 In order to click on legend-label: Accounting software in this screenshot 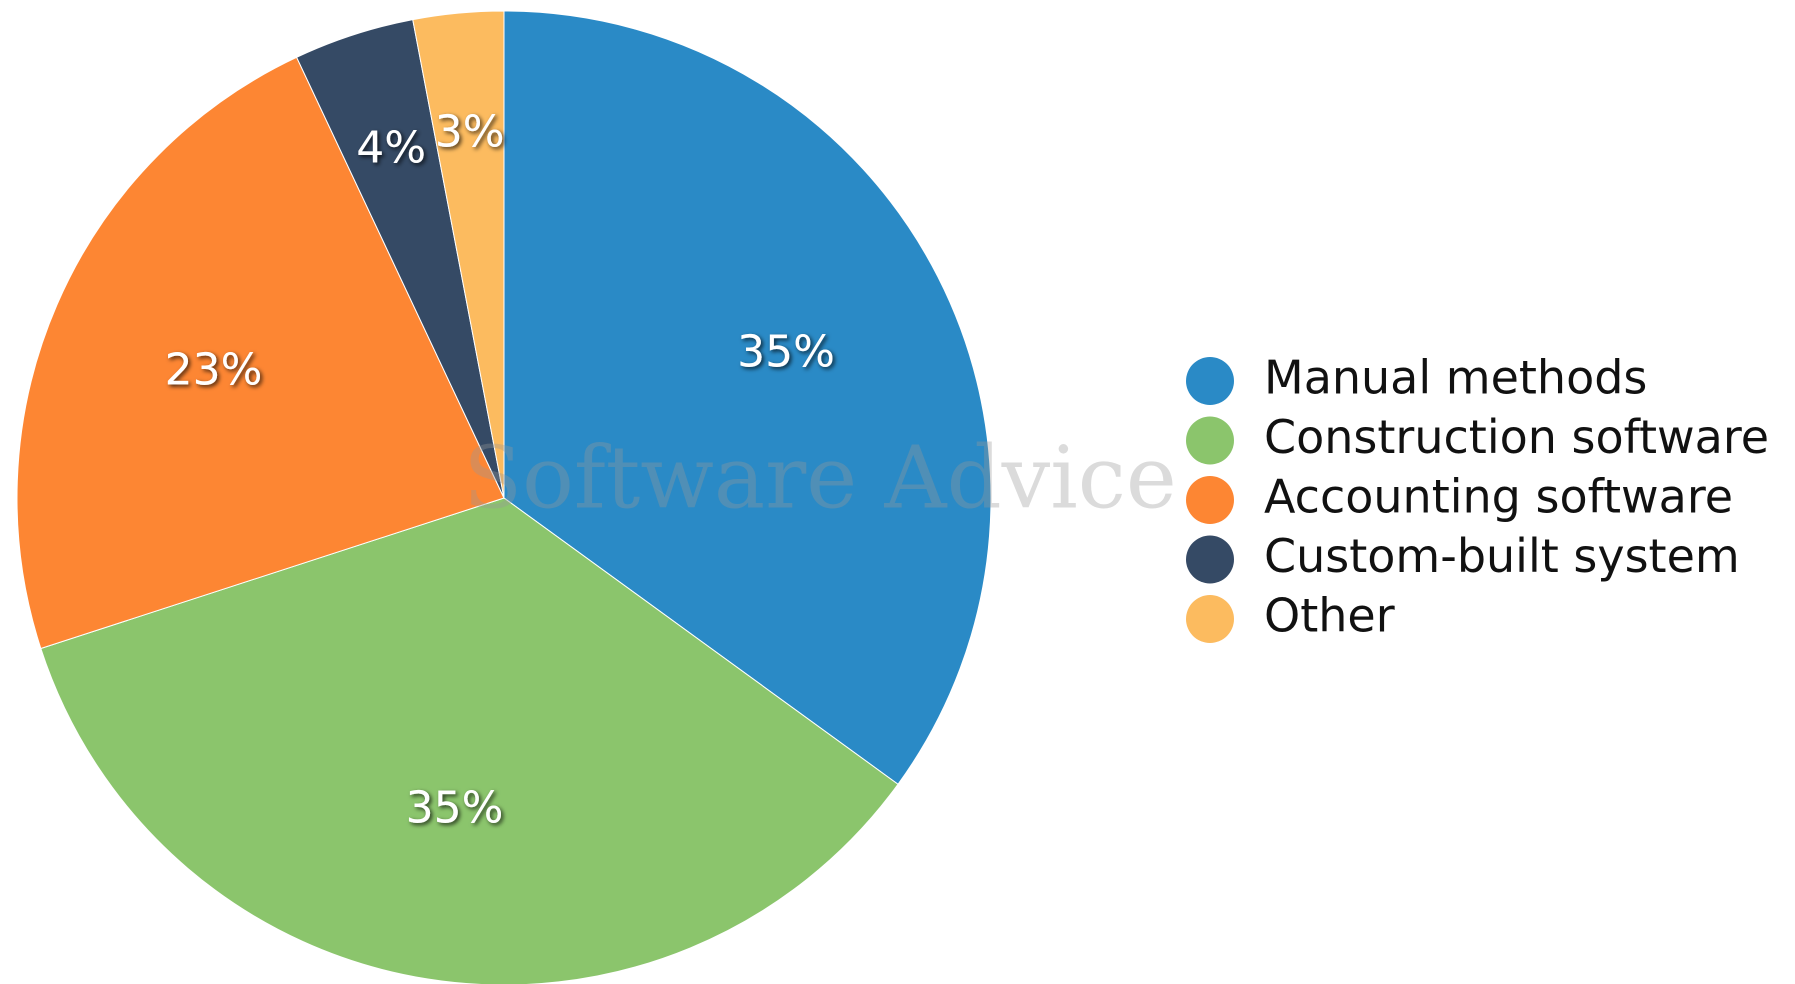, I will do `click(1498, 497)`.